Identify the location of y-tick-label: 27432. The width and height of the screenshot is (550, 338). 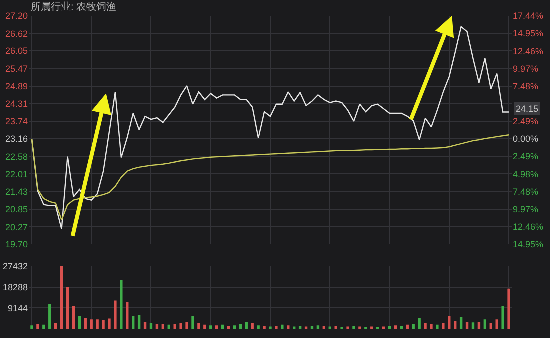
(15, 267).